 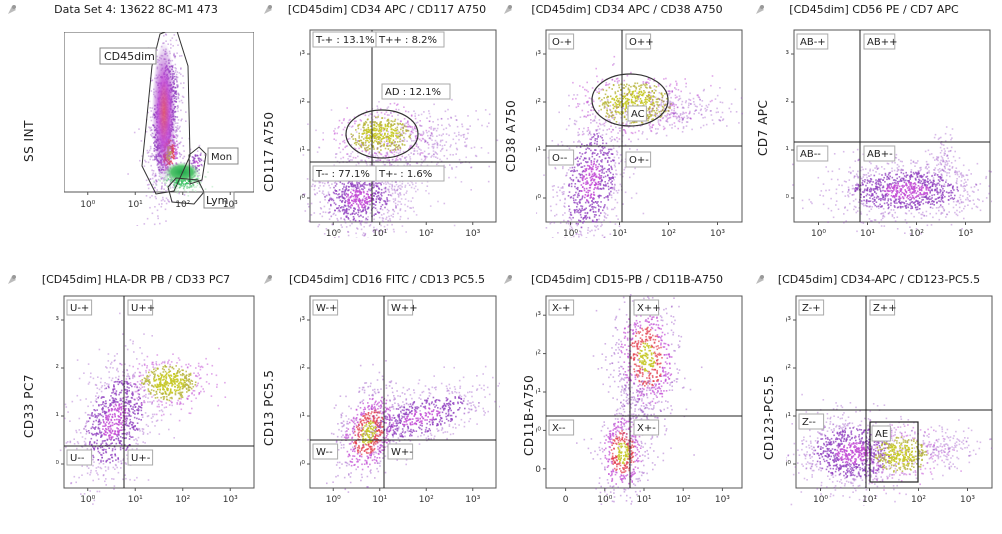 I want to click on panel-title: [CD45dim] CD34 APC / CD117 A750, so click(x=387, y=9).